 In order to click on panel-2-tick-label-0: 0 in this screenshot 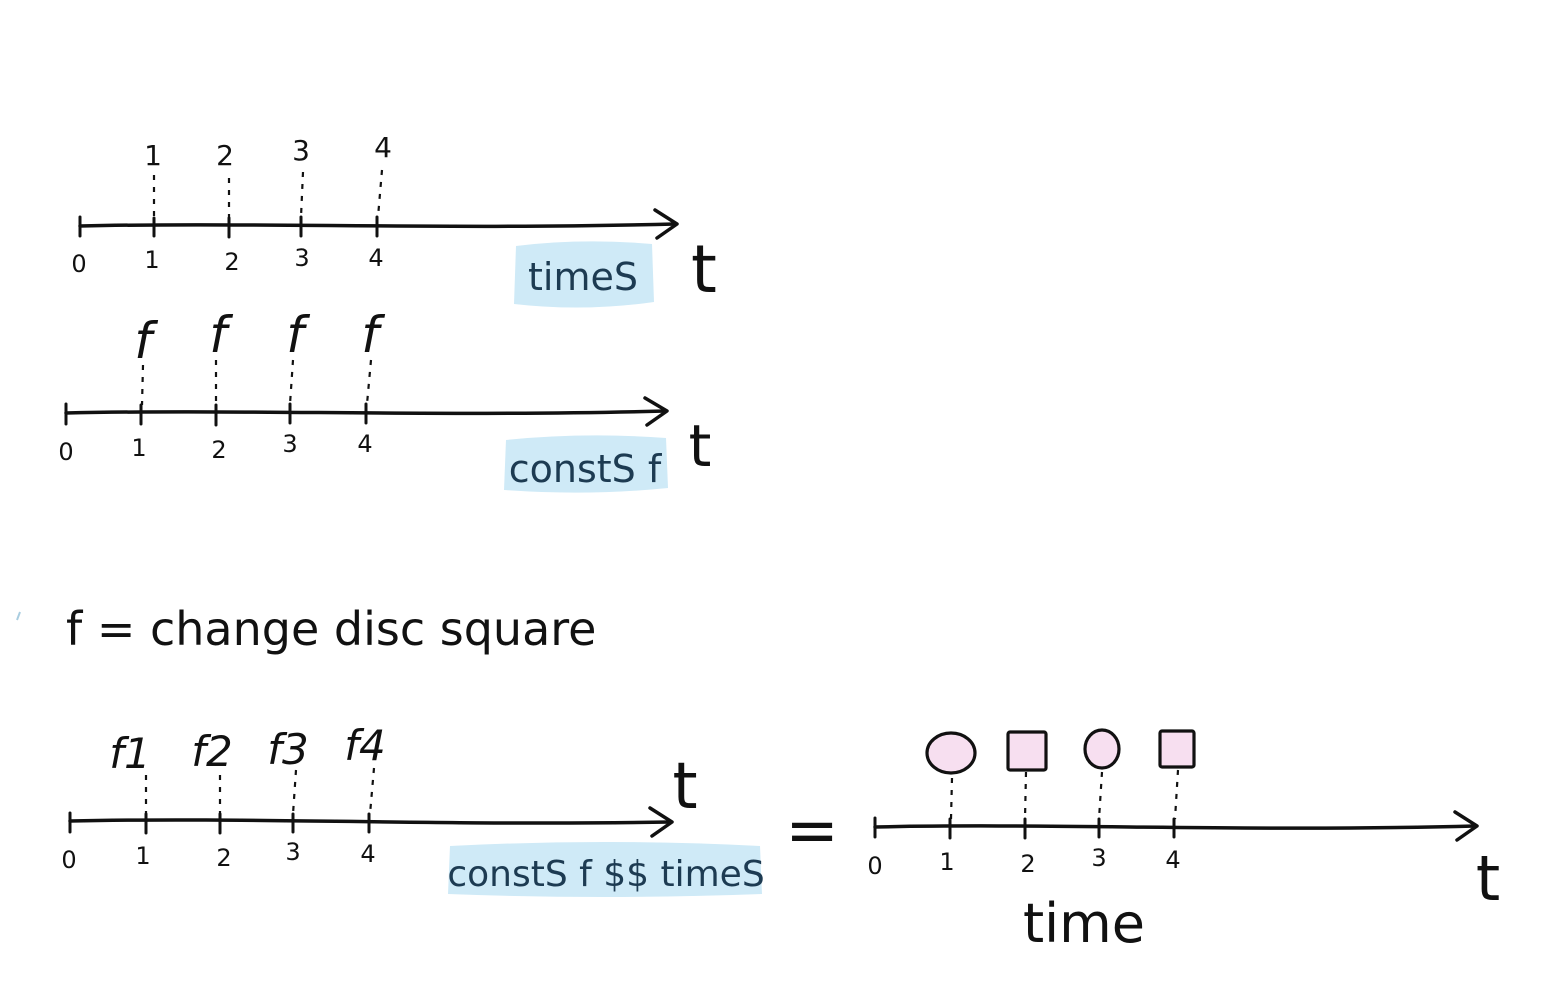, I will do `click(65, 452)`.